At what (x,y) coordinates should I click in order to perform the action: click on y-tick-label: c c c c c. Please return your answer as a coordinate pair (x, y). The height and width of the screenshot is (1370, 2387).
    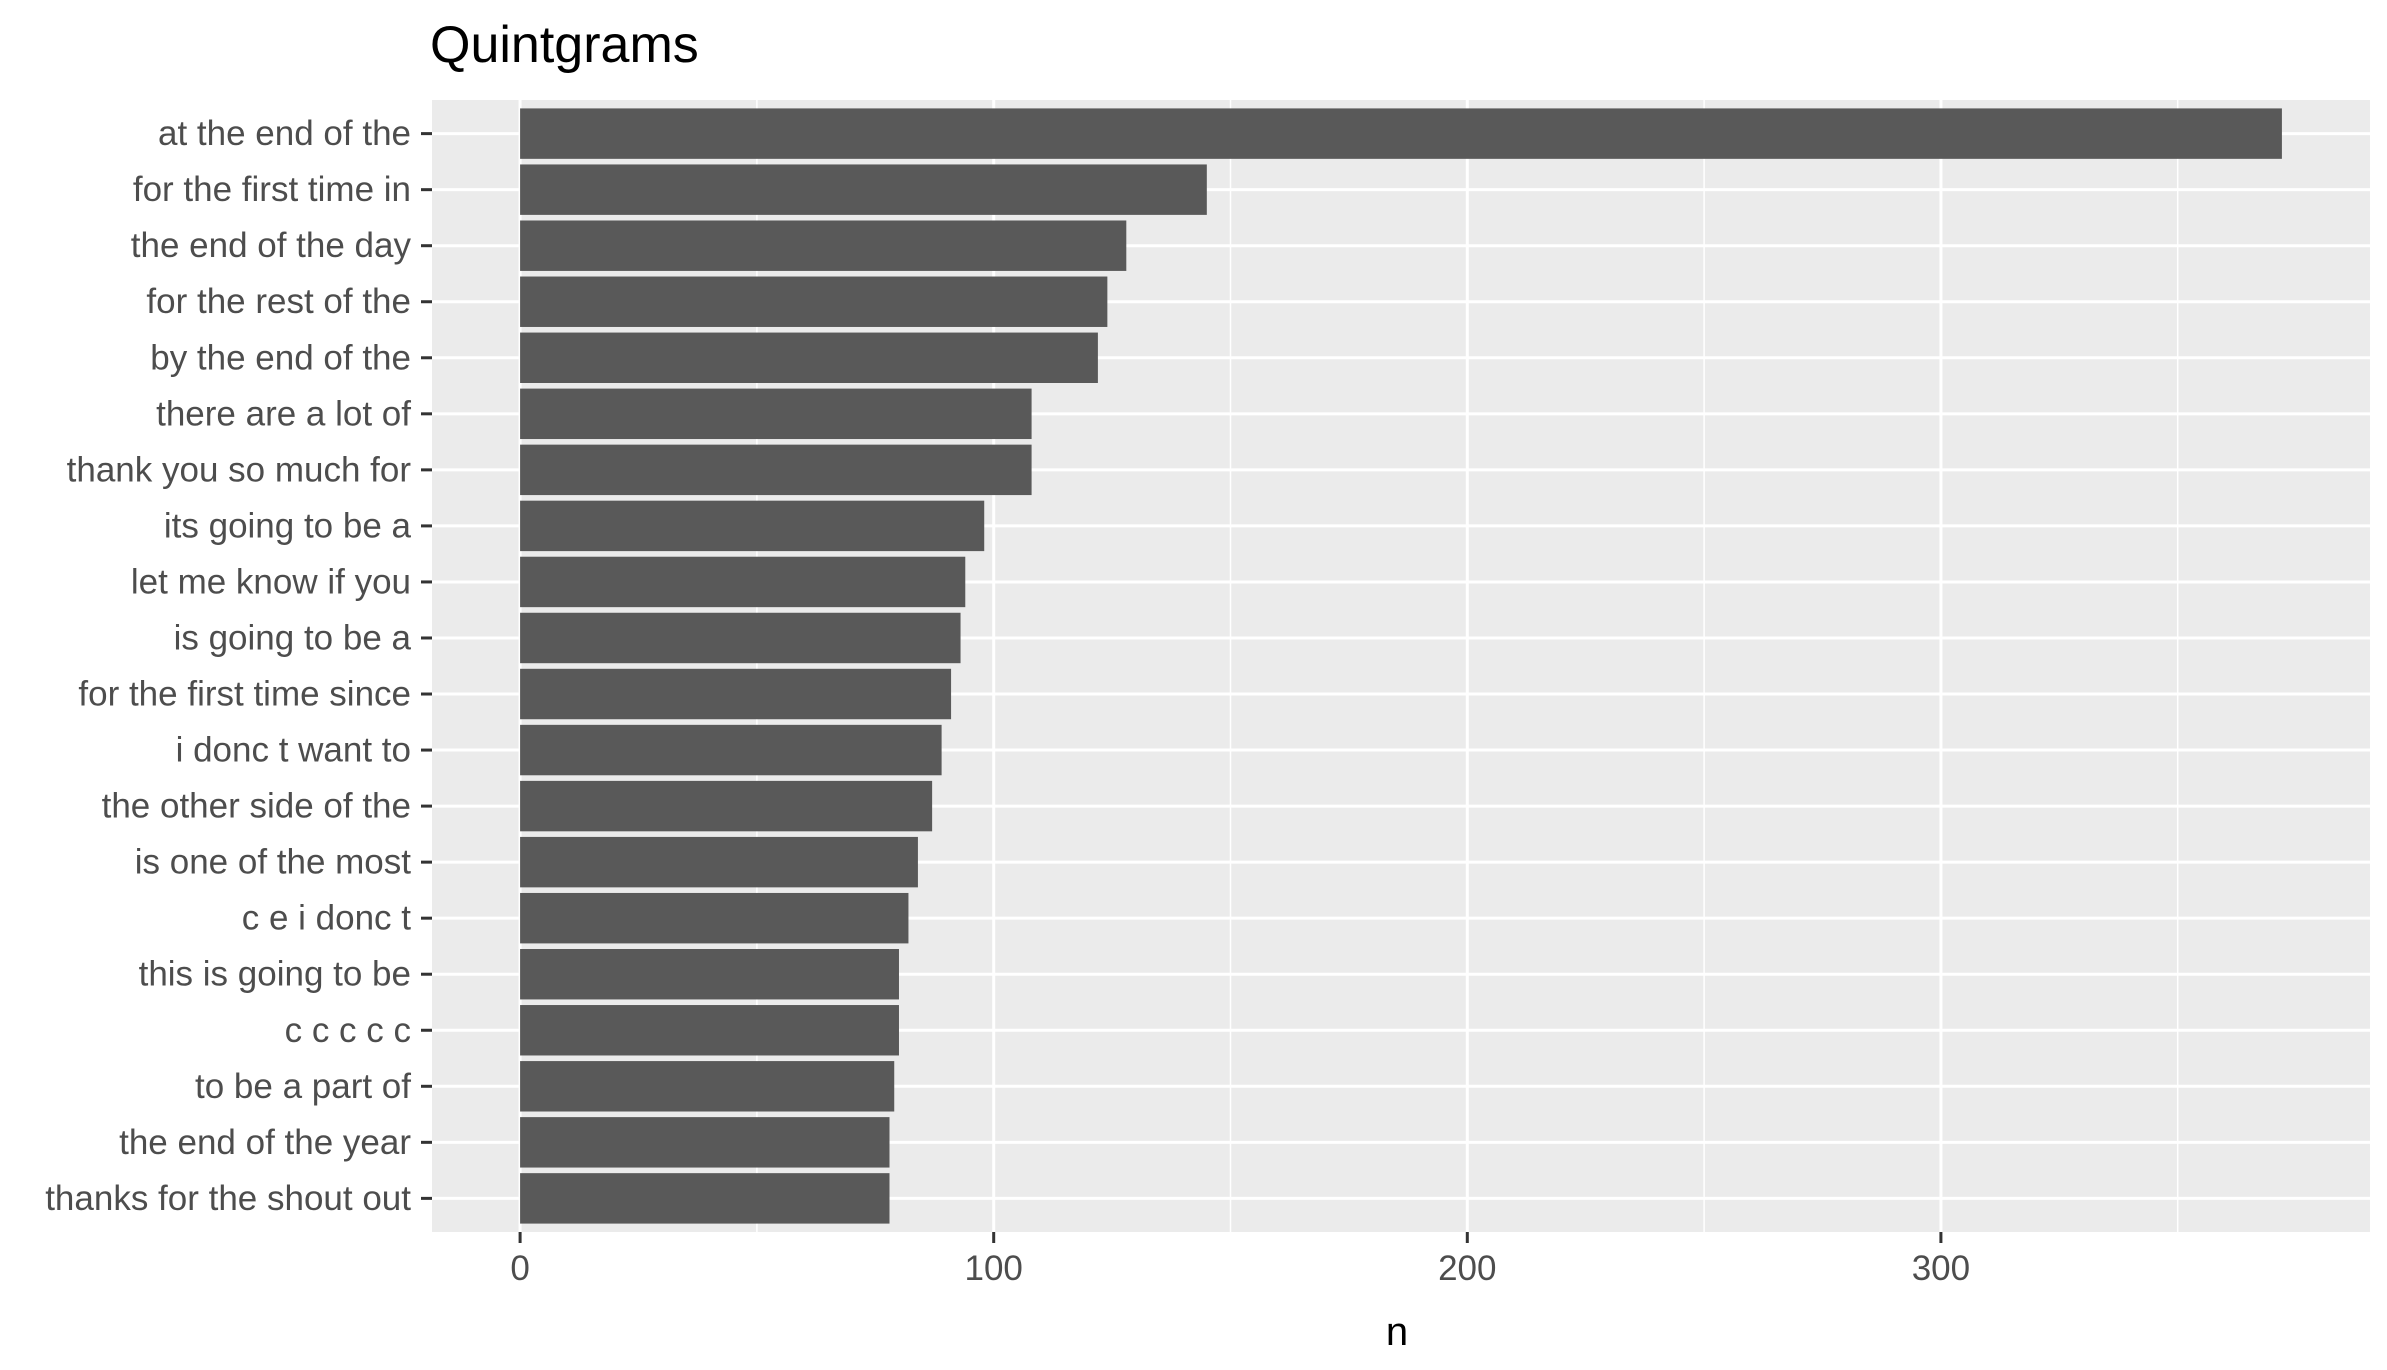
    Looking at the image, I should click on (348, 1030).